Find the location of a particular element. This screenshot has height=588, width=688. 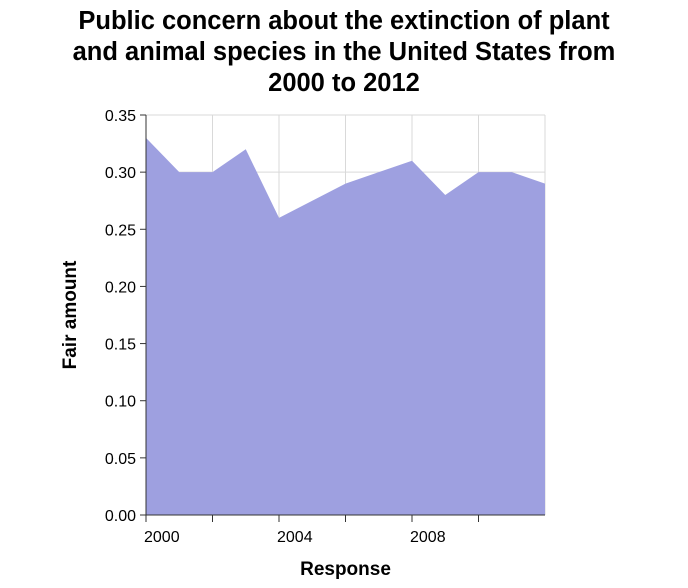

x-tick-label: 2008 is located at coordinates (428, 537).